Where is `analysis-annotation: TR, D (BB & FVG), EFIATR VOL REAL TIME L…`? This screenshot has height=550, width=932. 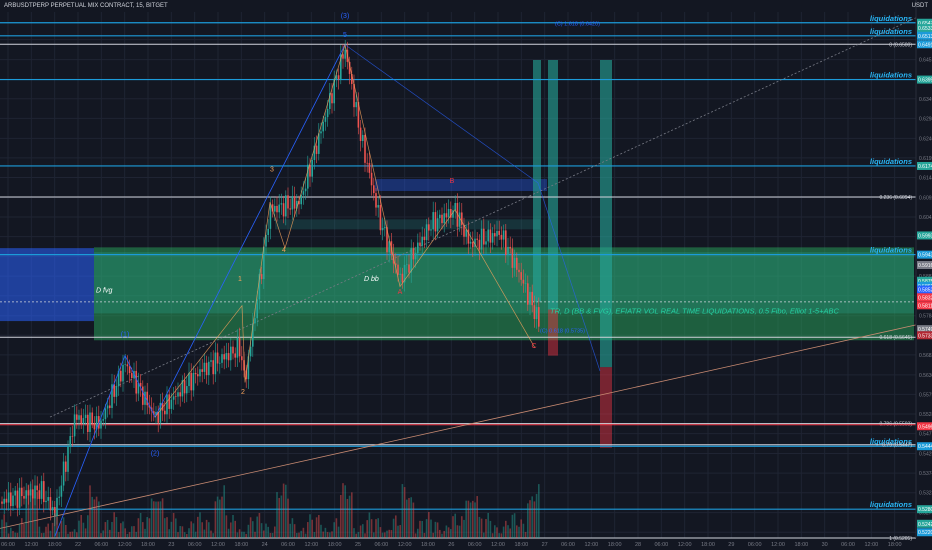 analysis-annotation: TR, D (BB & FVG), EFIATR VOL REAL TIME L… is located at coordinates (694, 310).